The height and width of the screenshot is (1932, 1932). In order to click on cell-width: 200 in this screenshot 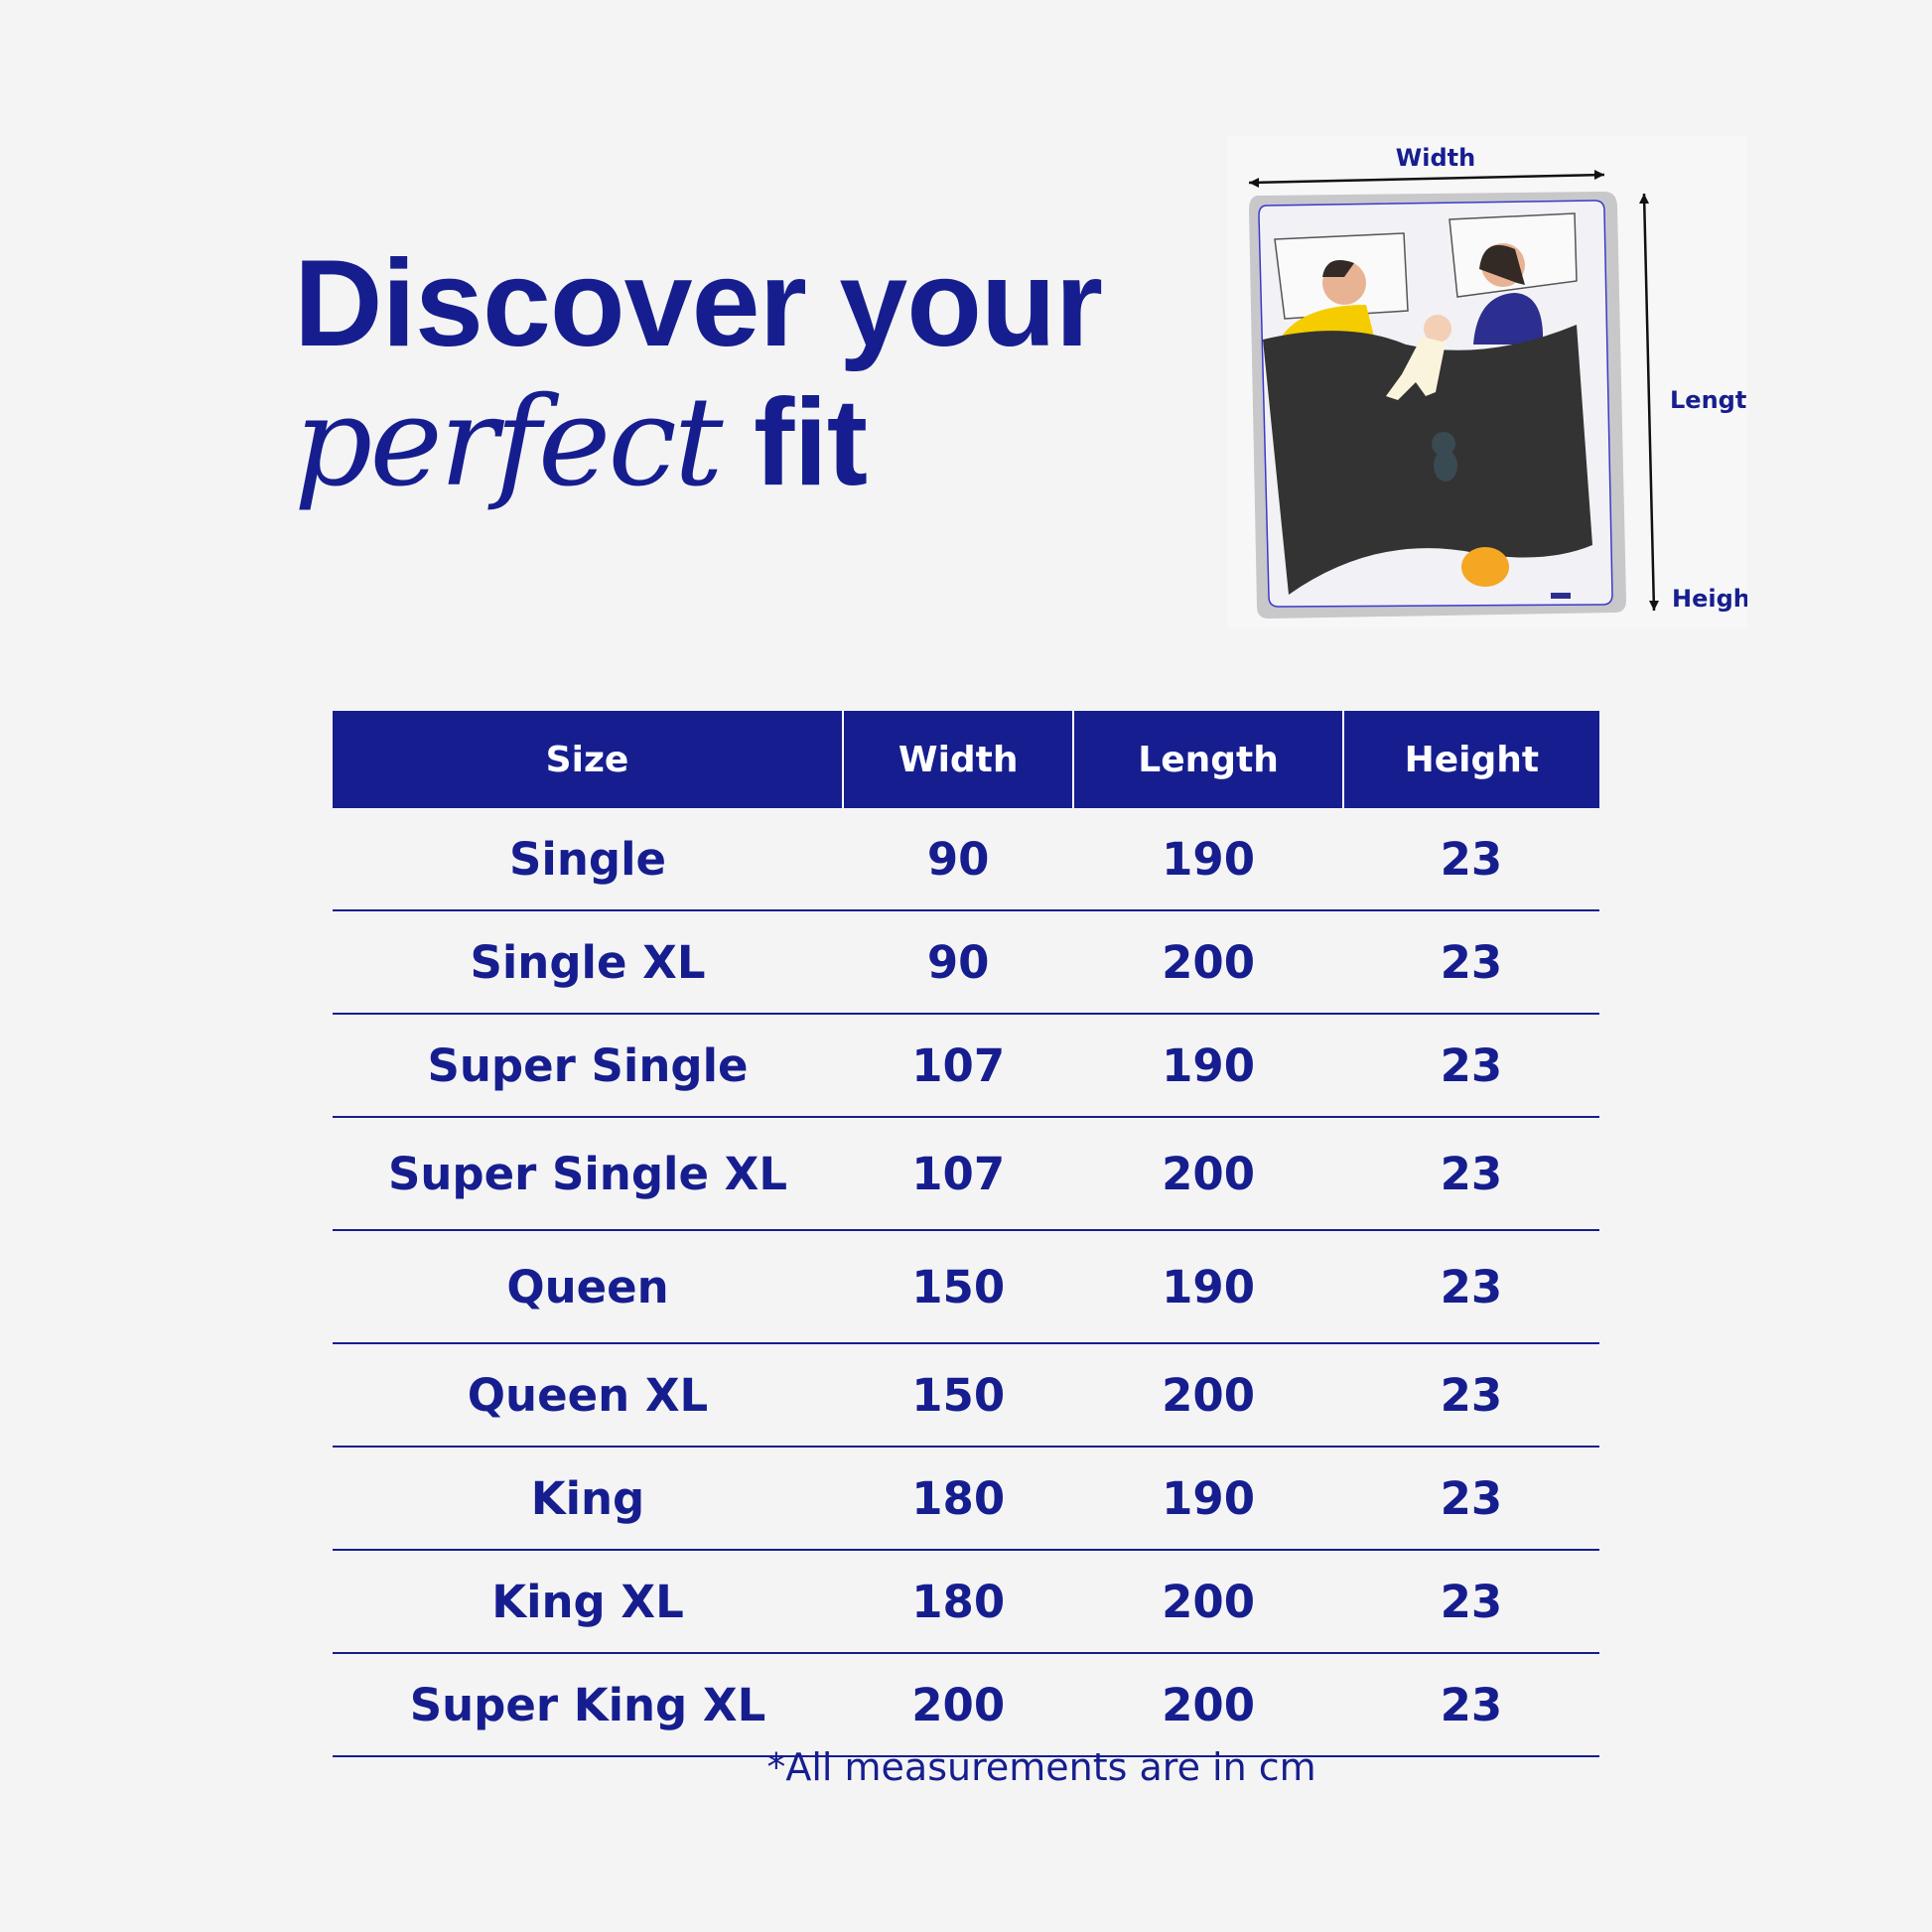, I will do `click(959, 1705)`.